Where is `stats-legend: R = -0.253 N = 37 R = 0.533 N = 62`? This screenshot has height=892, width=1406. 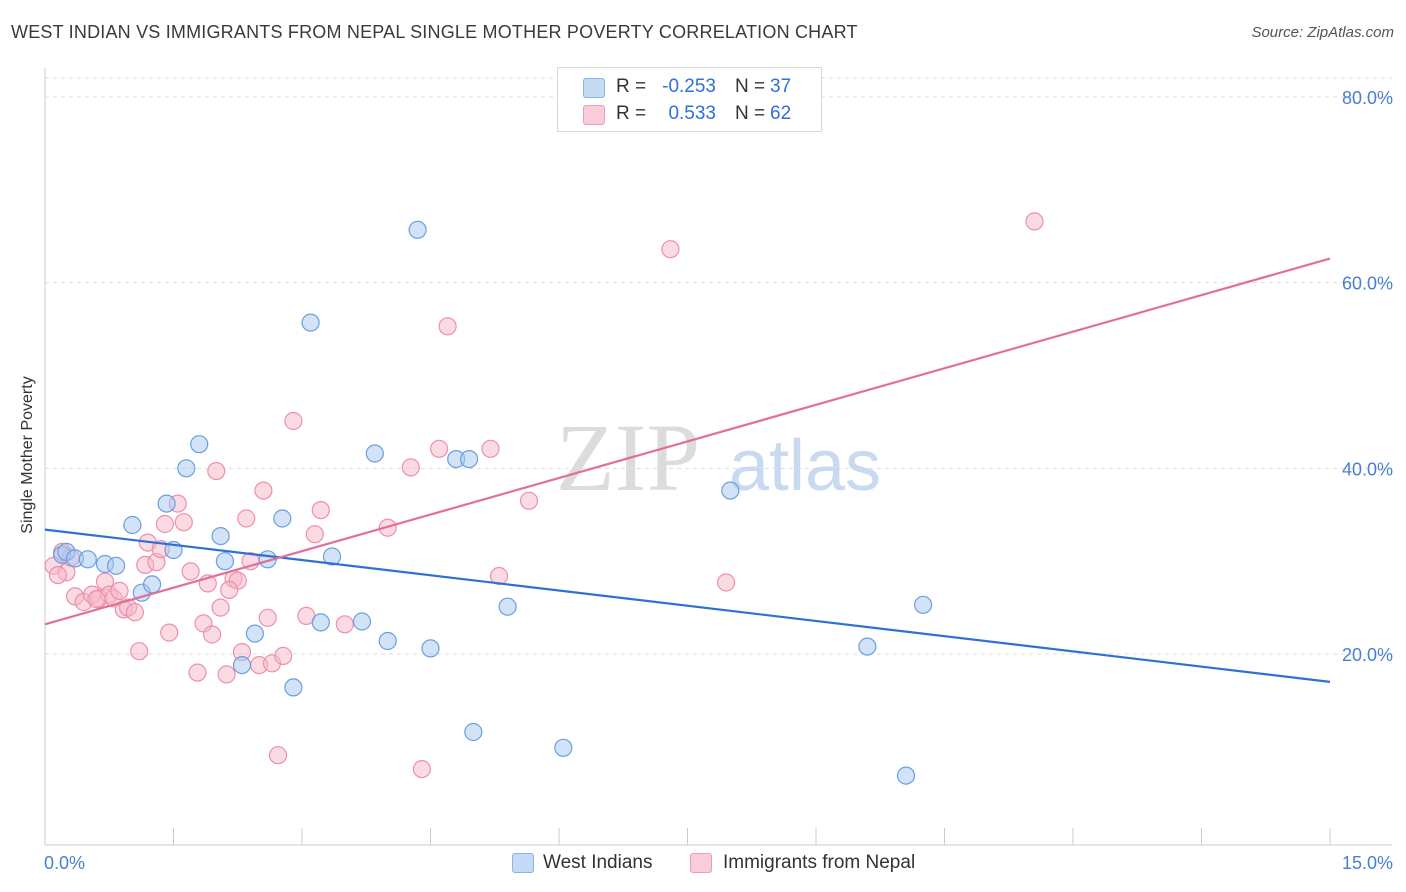
stats-legend: R = -0.253 N = 37 R = 0.533 N = 62 is located at coordinates (689, 99).